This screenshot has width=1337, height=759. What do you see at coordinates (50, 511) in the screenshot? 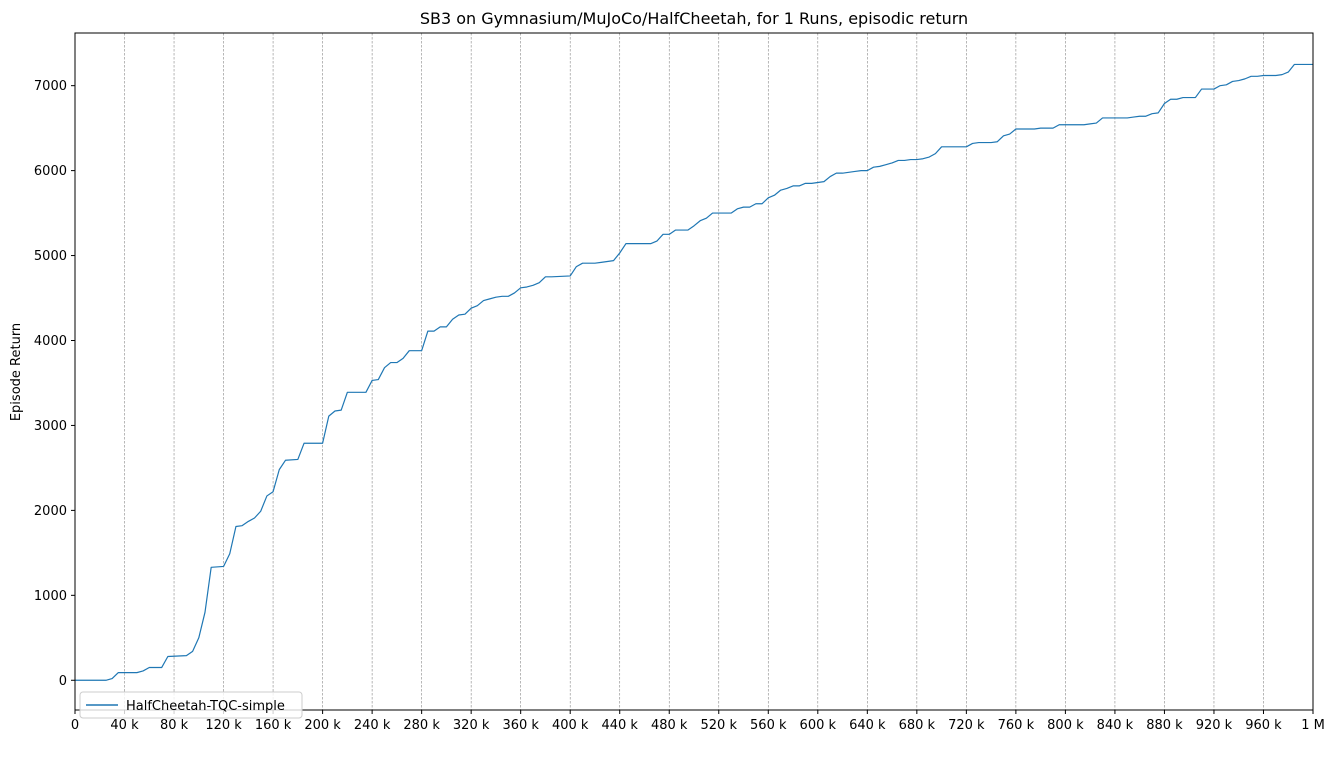
I see `y-tick-label: 2000` at bounding box center [50, 511].